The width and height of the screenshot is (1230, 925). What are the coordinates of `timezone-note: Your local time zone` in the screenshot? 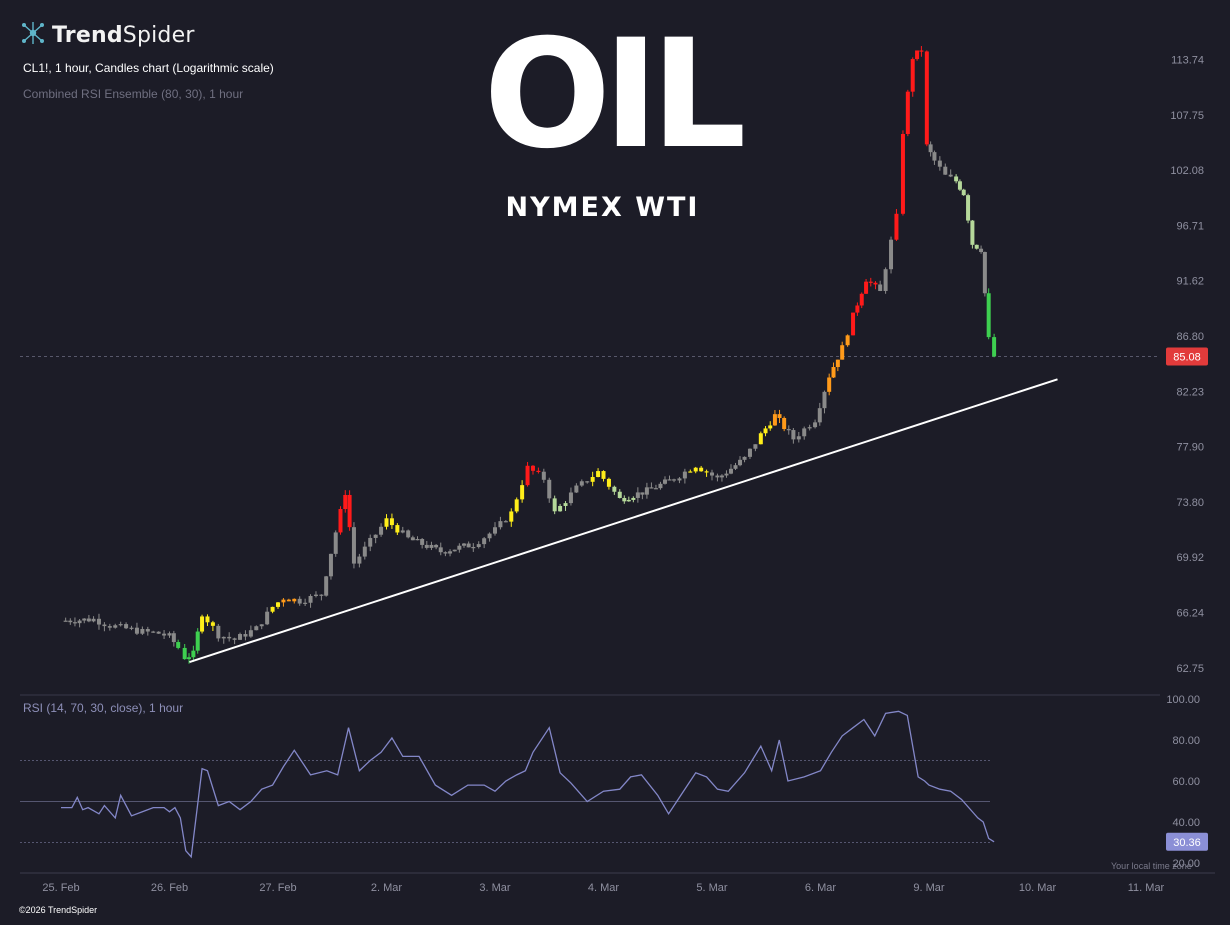 It's located at (1151, 866).